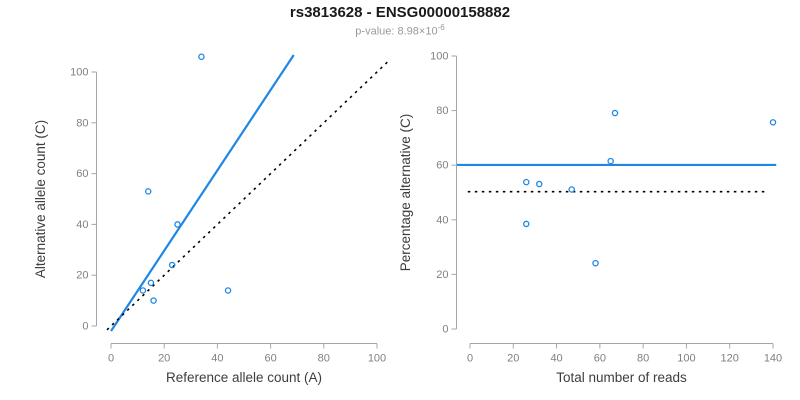 The width and height of the screenshot is (800, 400). What do you see at coordinates (773, 359) in the screenshot?
I see `x-tick-label: 140` at bounding box center [773, 359].